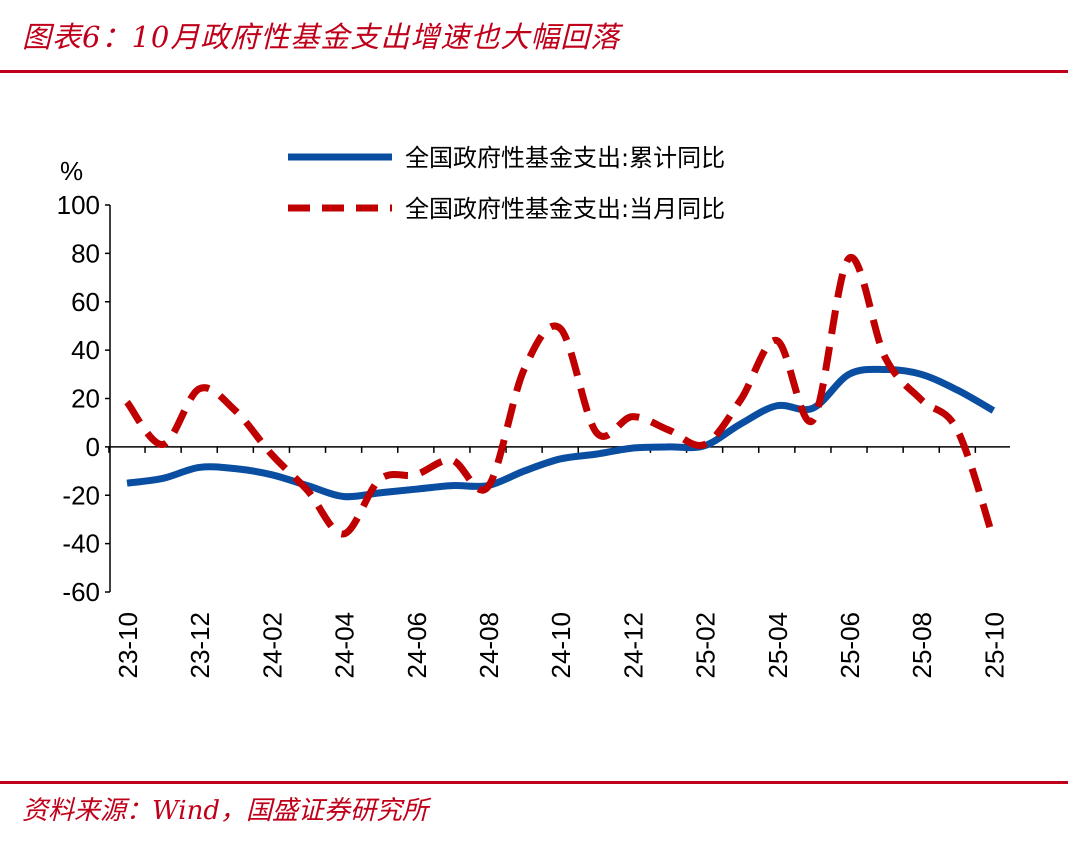 The width and height of the screenshot is (1080, 851). Describe the element at coordinates (633, 645) in the screenshot. I see `x-tick-label: 24-12` at that location.